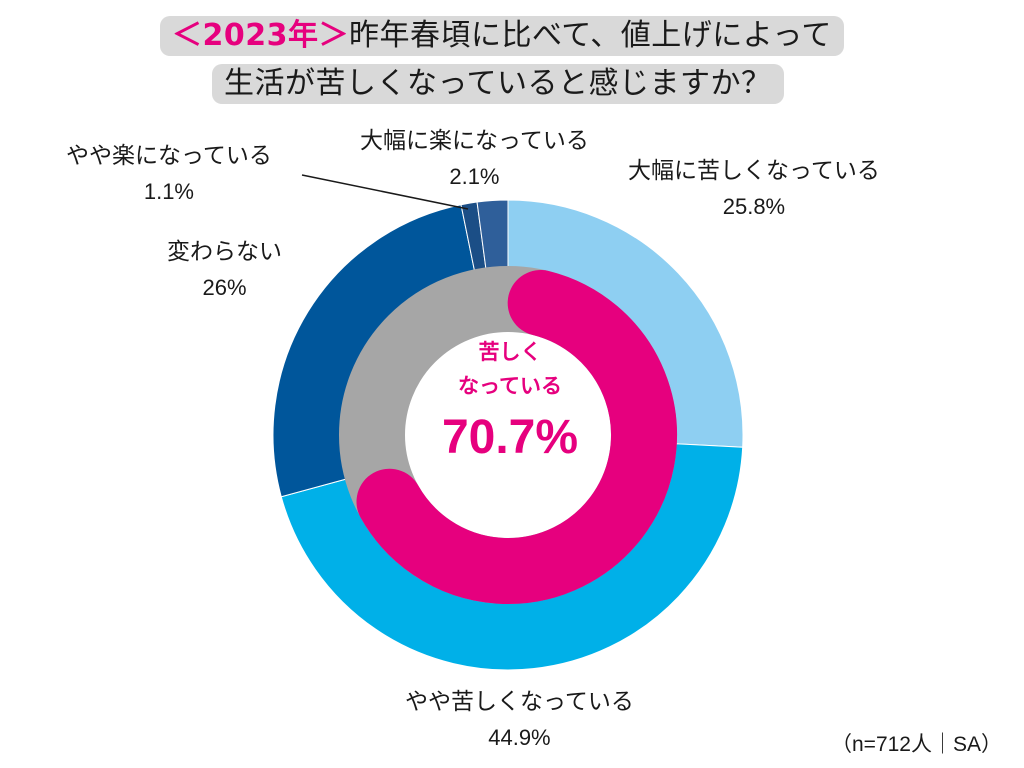 The height and width of the screenshot is (768, 1024). I want to click on label-slice-1: やや苦しくなっている 44.9%, so click(519, 720).